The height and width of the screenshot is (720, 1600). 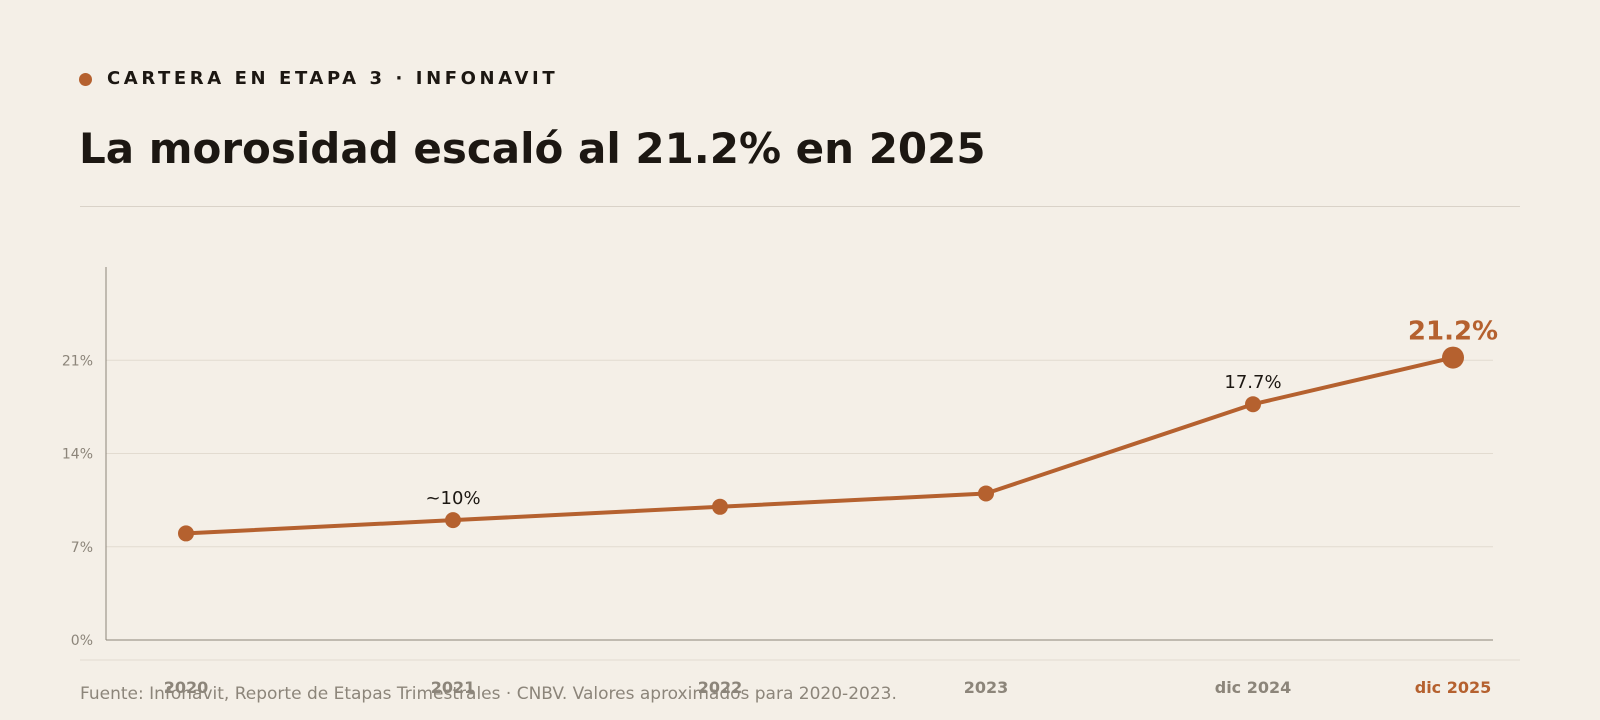 I want to click on y-tick-label: 0%, so click(x=82, y=641).